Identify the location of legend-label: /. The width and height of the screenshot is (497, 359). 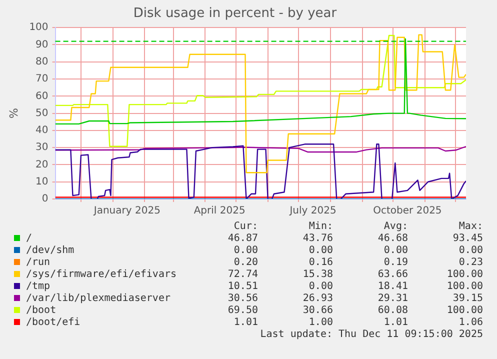
(29, 238).